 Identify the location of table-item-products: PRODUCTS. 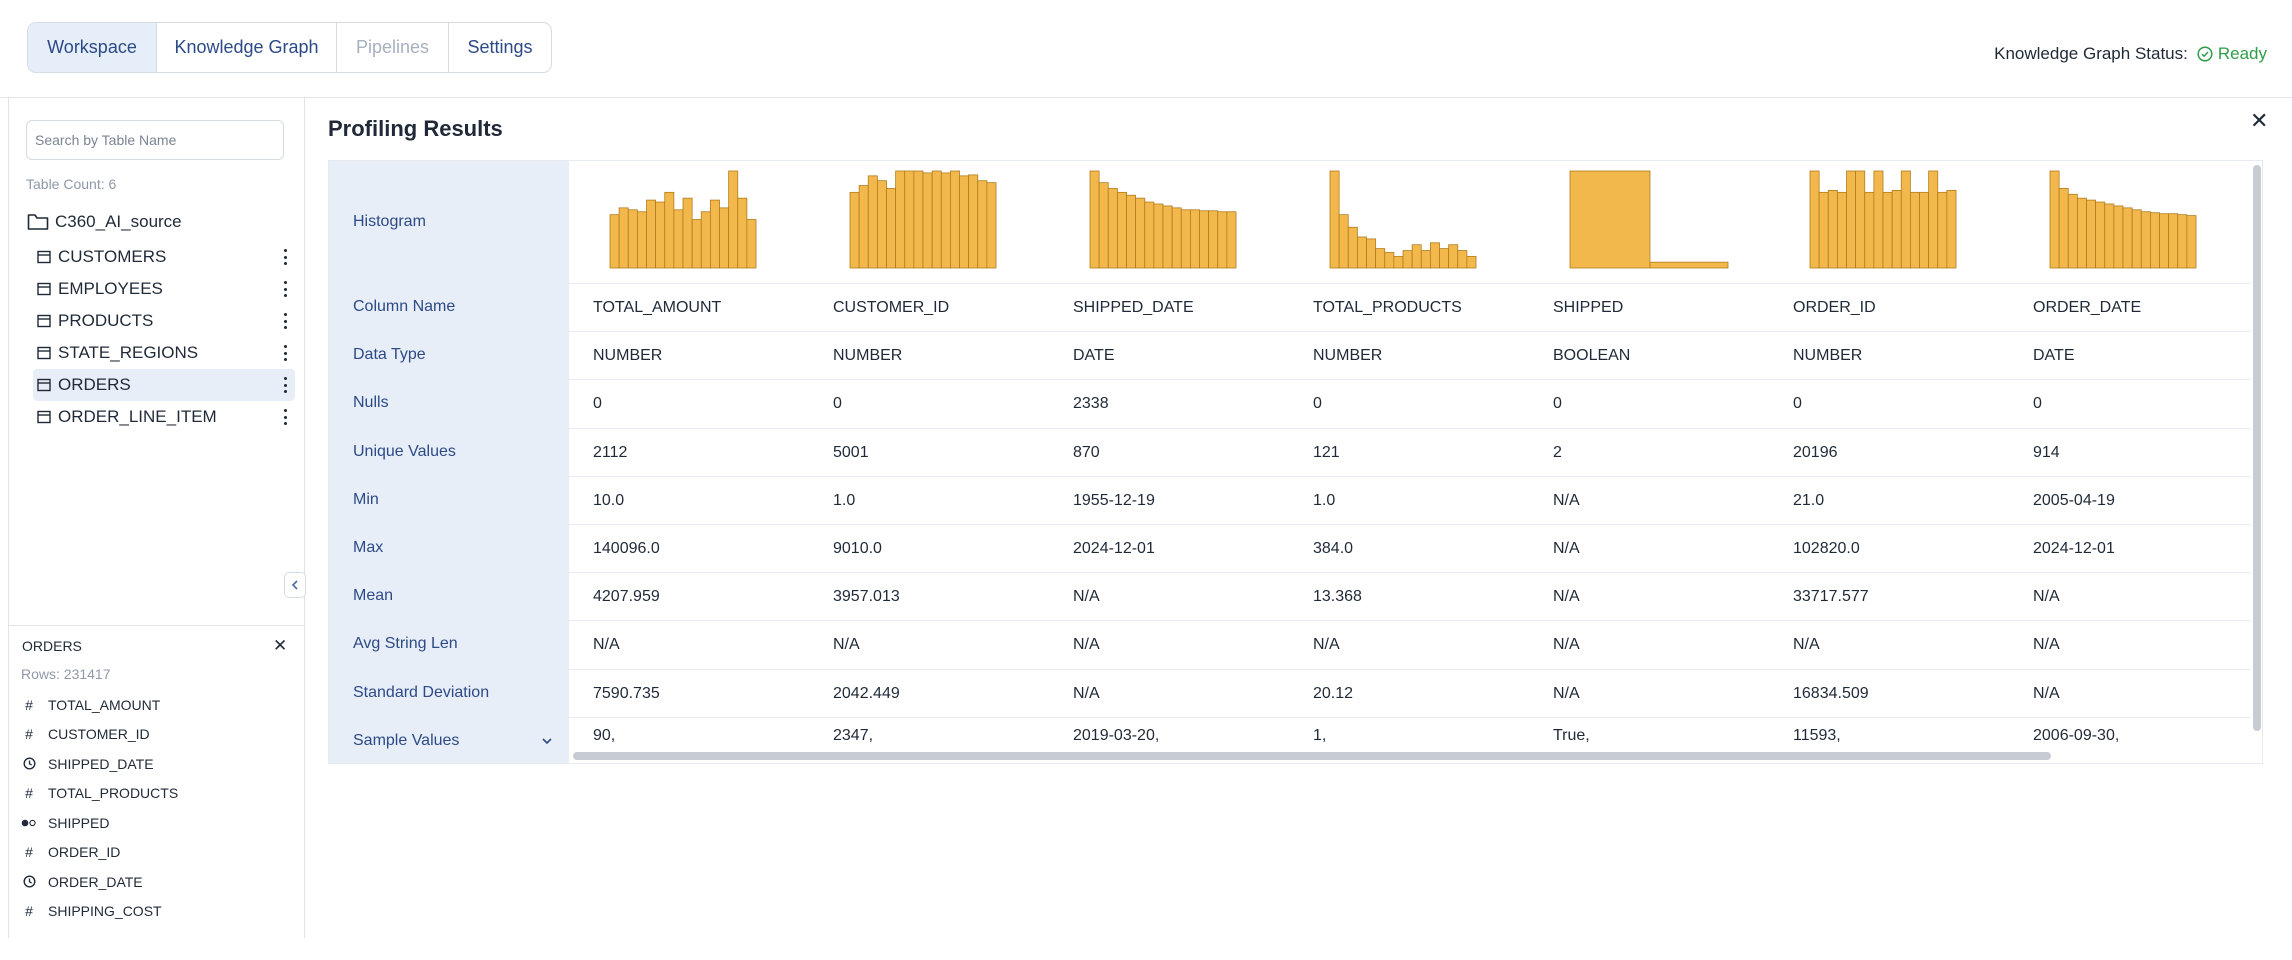
(164, 321).